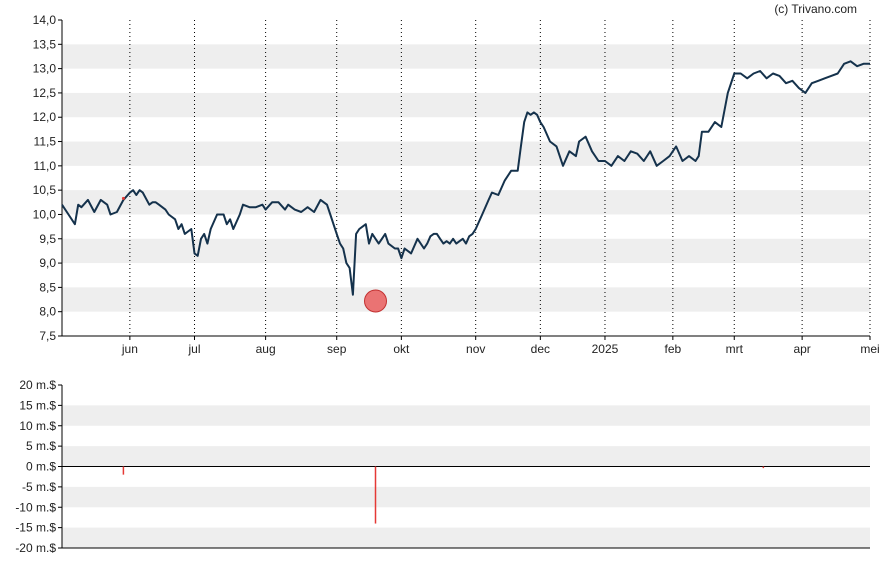 The image size is (888, 565). Describe the element at coordinates (500, 346) in the screenshot. I see `price-x-tick-labels: jun jul aug sep okt nov dec 2025 feb mrt apr mei` at that location.